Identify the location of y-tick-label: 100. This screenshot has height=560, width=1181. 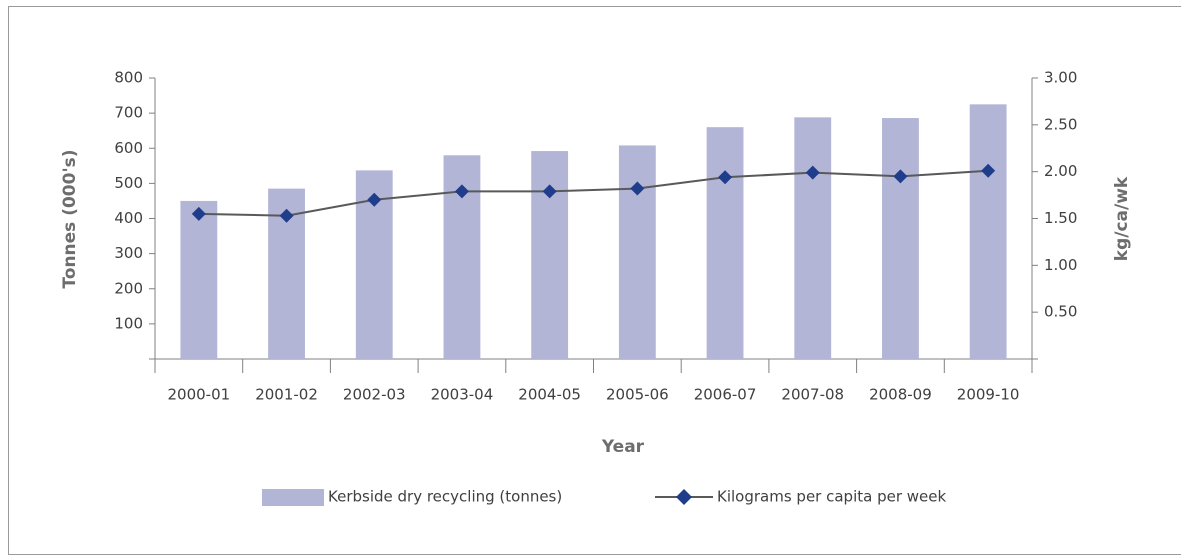
(128, 323).